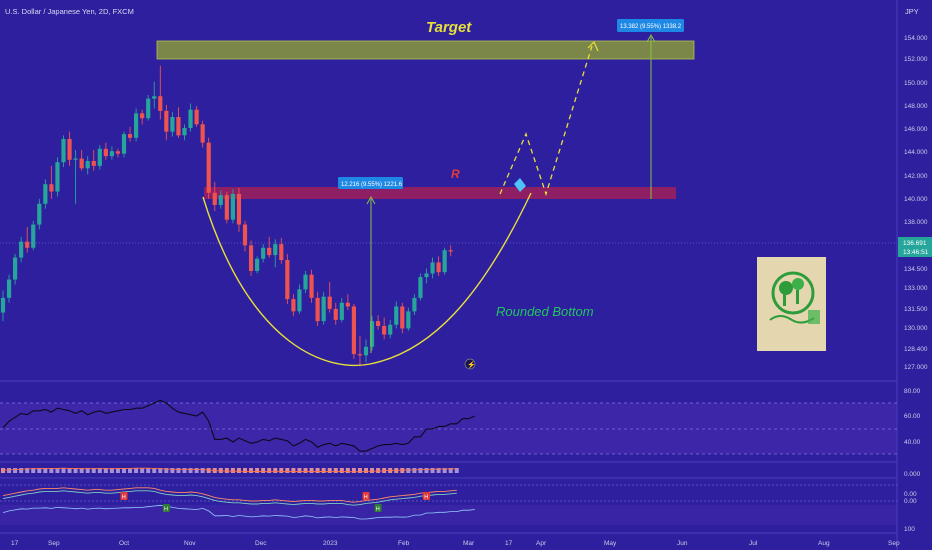 The width and height of the screenshot is (932, 550). What do you see at coordinates (593, 46) in the screenshot?
I see `projection-arrowhead` at bounding box center [593, 46].